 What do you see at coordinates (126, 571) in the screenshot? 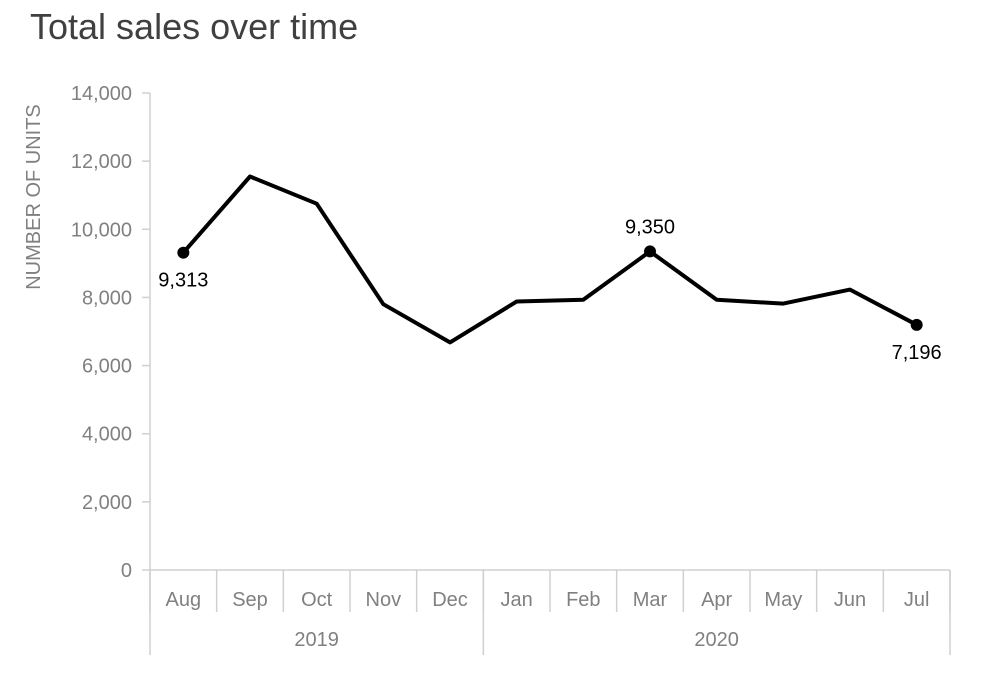
I see `y-tick-label: 0` at bounding box center [126, 571].